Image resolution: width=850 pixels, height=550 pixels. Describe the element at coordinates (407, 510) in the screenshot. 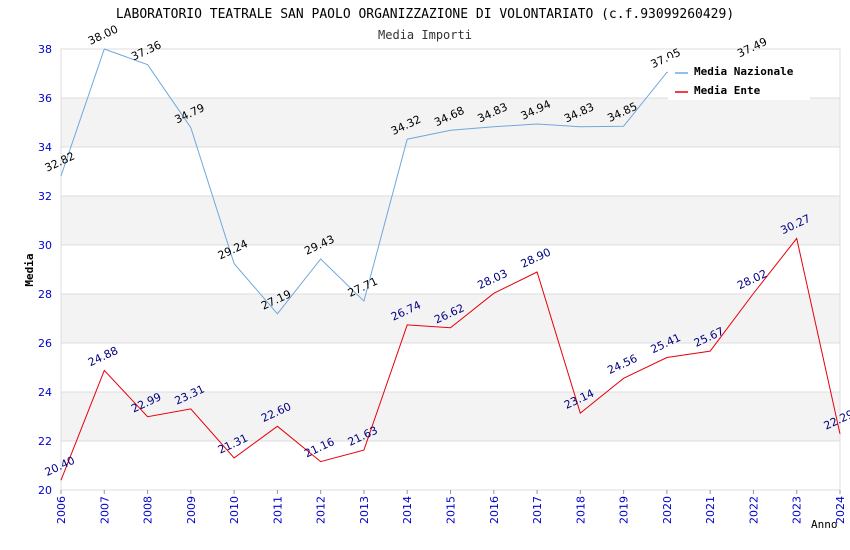

I see `x-tick-label: 2014` at that location.